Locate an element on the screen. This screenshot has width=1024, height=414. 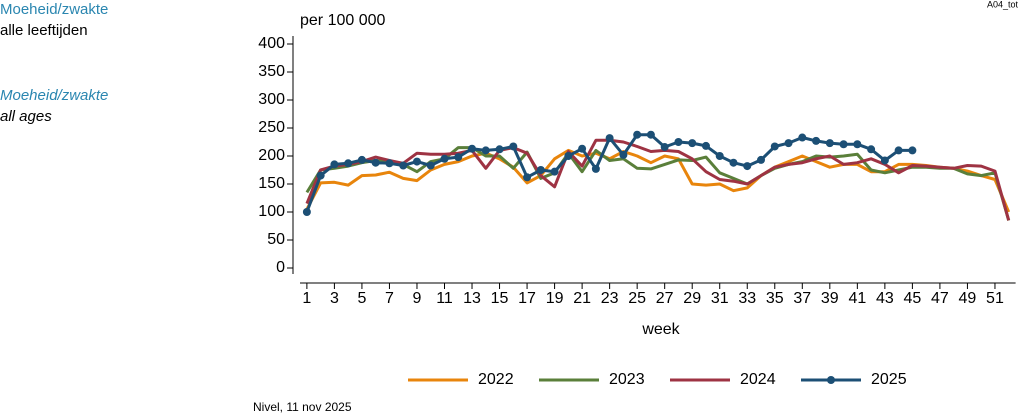
y-tick-label: 250 is located at coordinates (271, 127).